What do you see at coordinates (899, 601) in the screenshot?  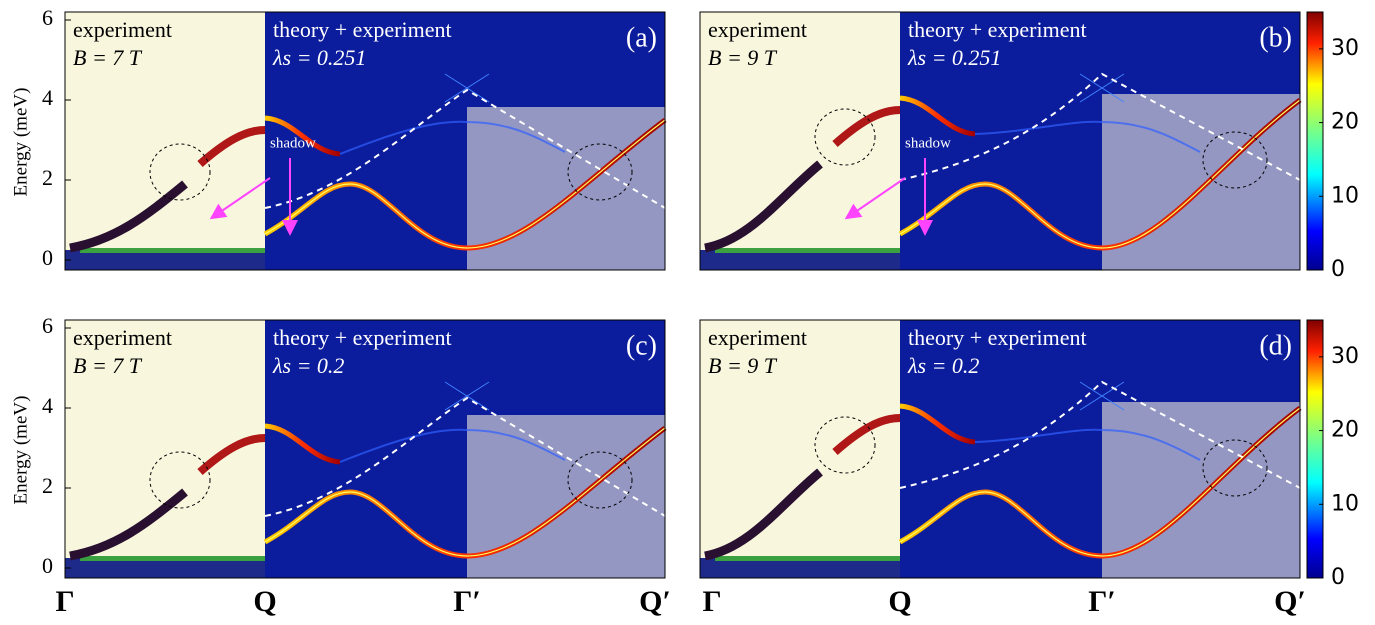 I see `x-label: Q` at bounding box center [899, 601].